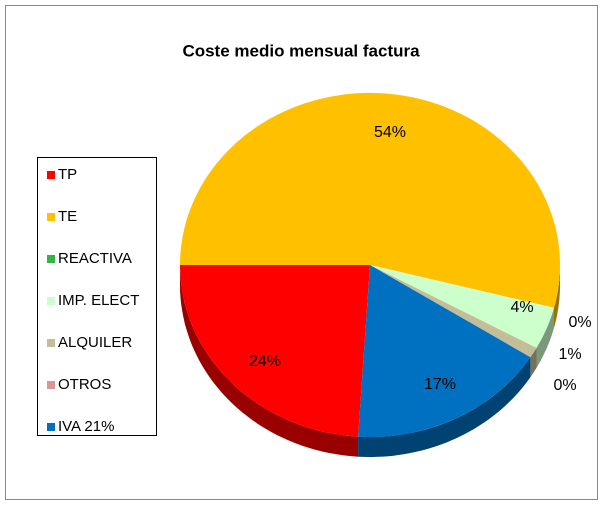 Image resolution: width=604 pixels, height=507 pixels. What do you see at coordinates (440, 384) in the screenshot?
I see `data-label: 17%` at bounding box center [440, 384].